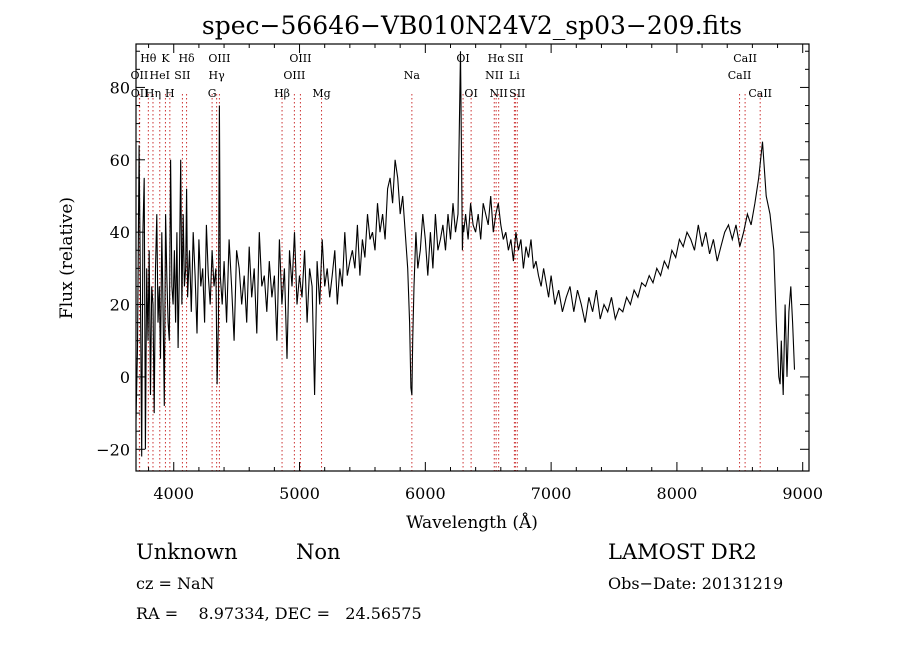 The width and height of the screenshot is (900, 650). I want to click on y-tick-label: 20, so click(120, 305).